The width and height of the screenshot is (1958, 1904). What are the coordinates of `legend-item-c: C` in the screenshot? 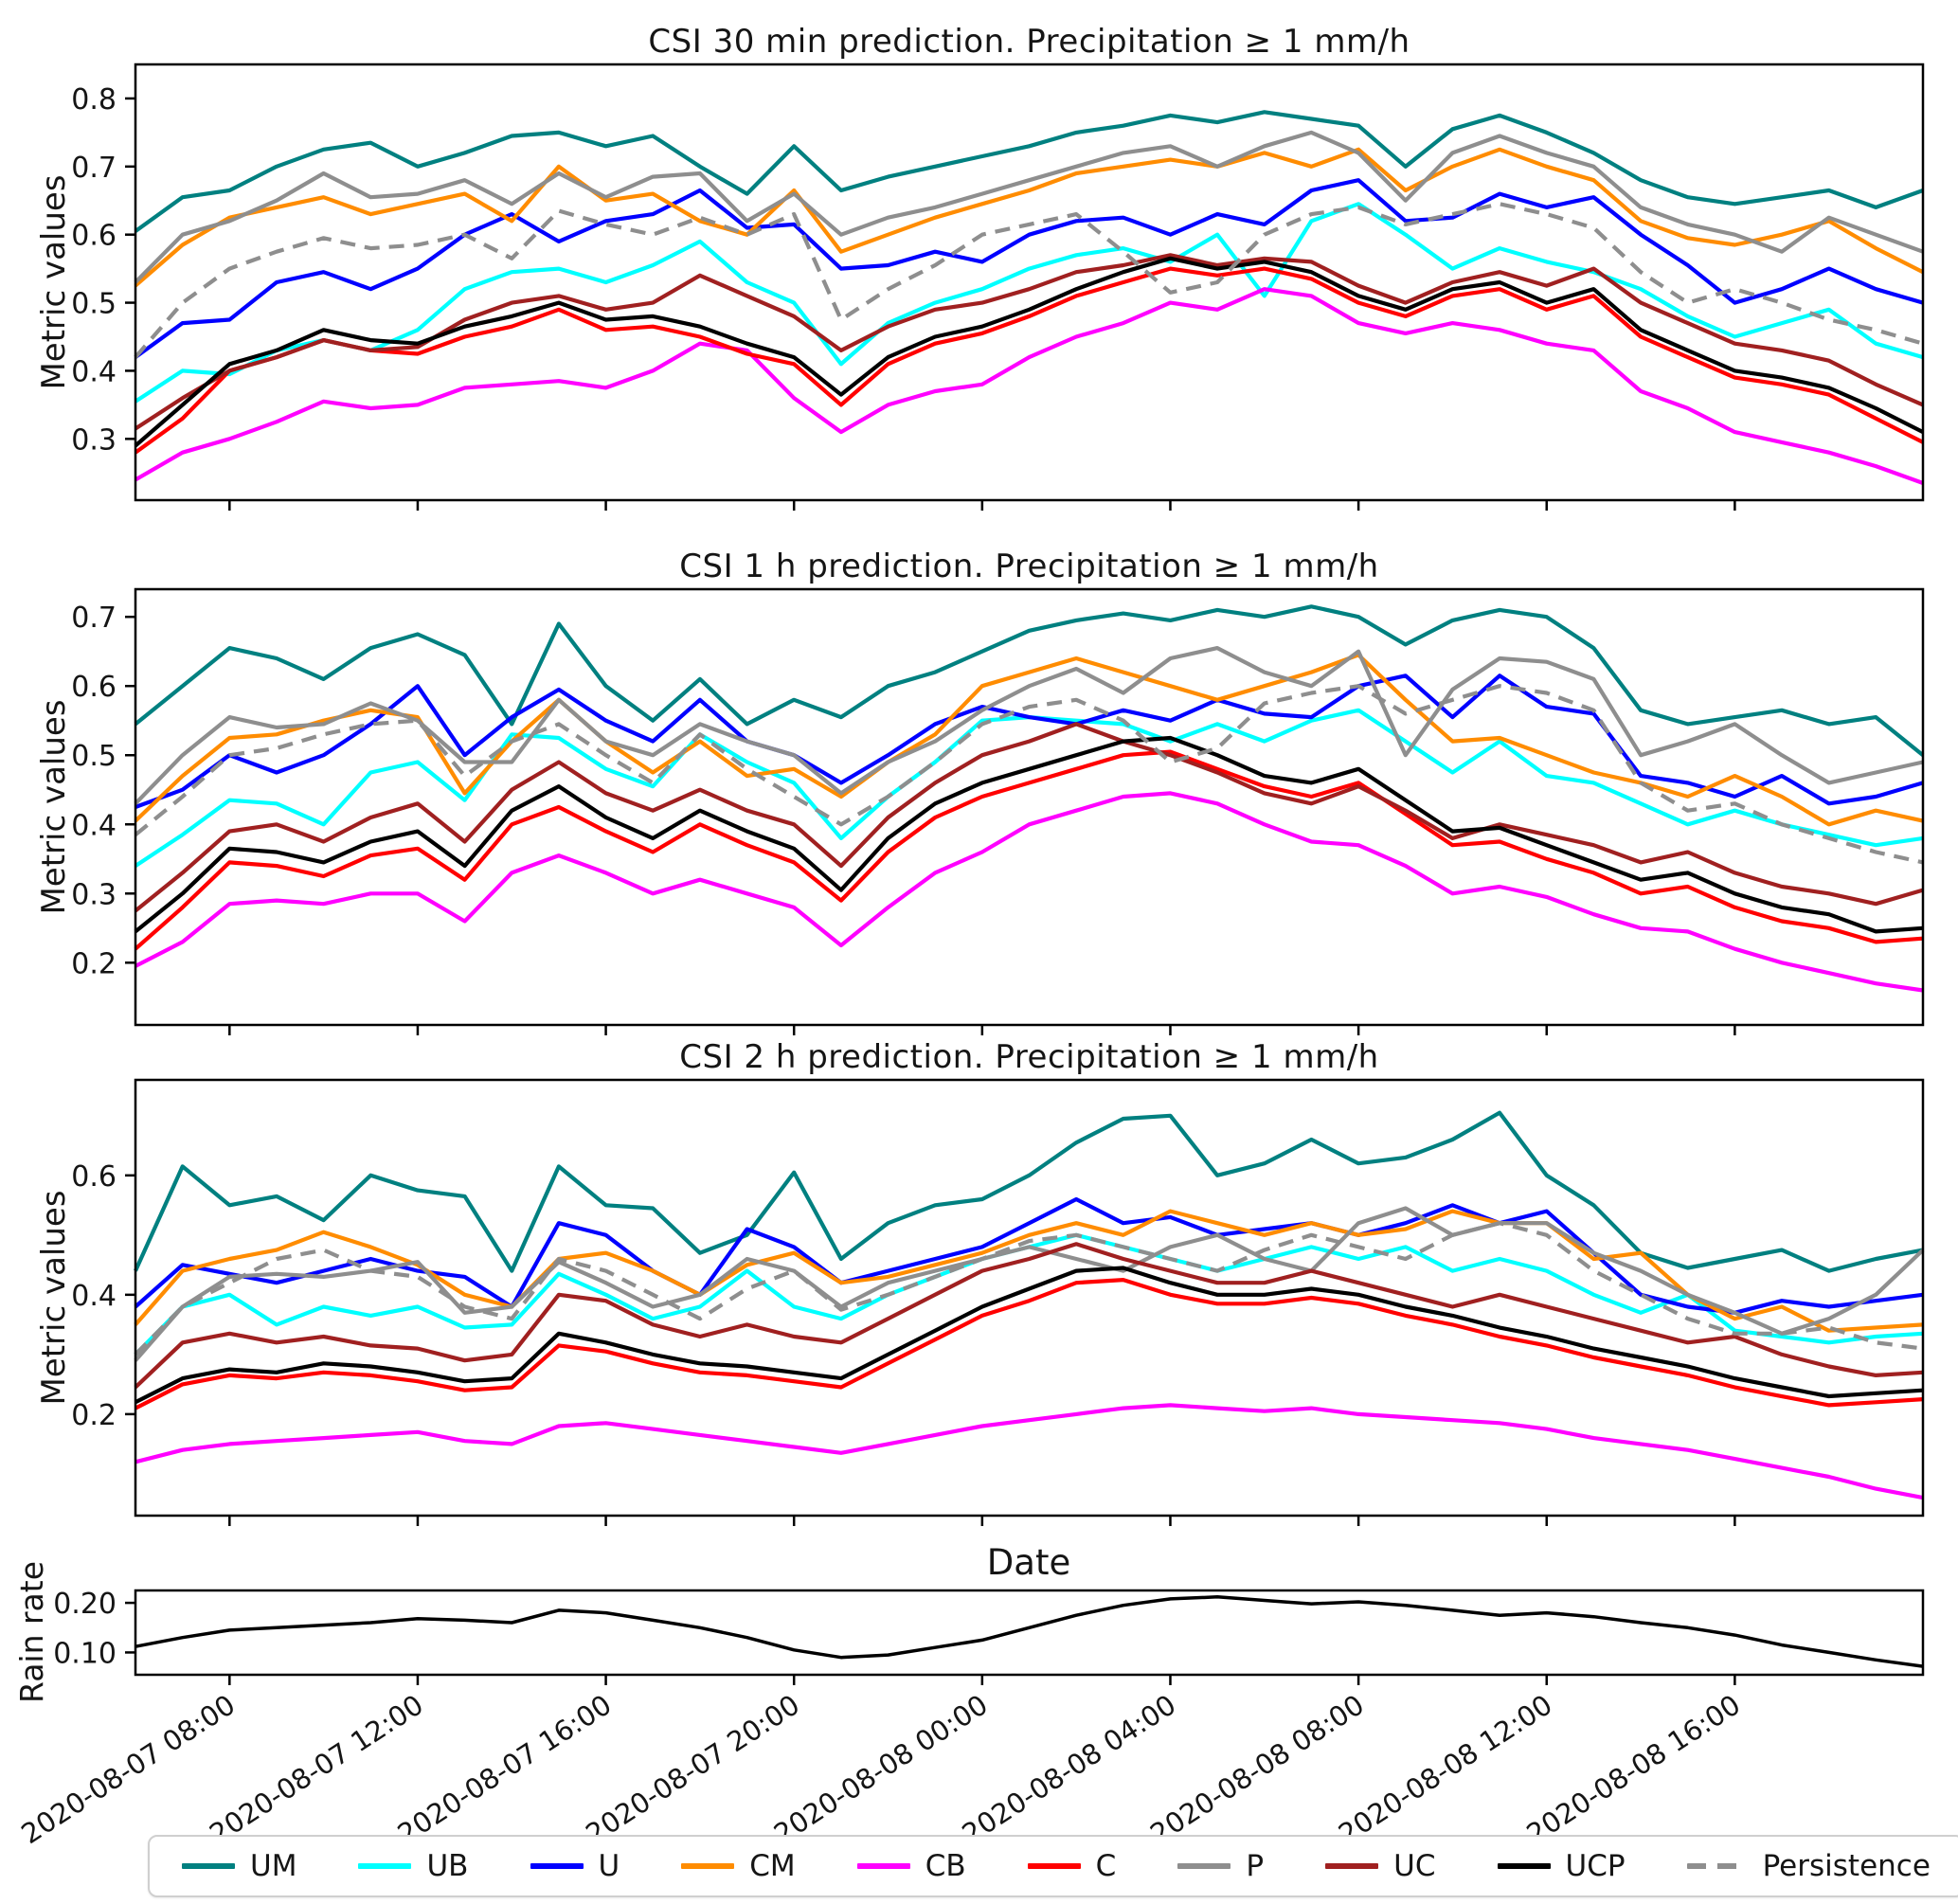 It's located at (1072, 1866).